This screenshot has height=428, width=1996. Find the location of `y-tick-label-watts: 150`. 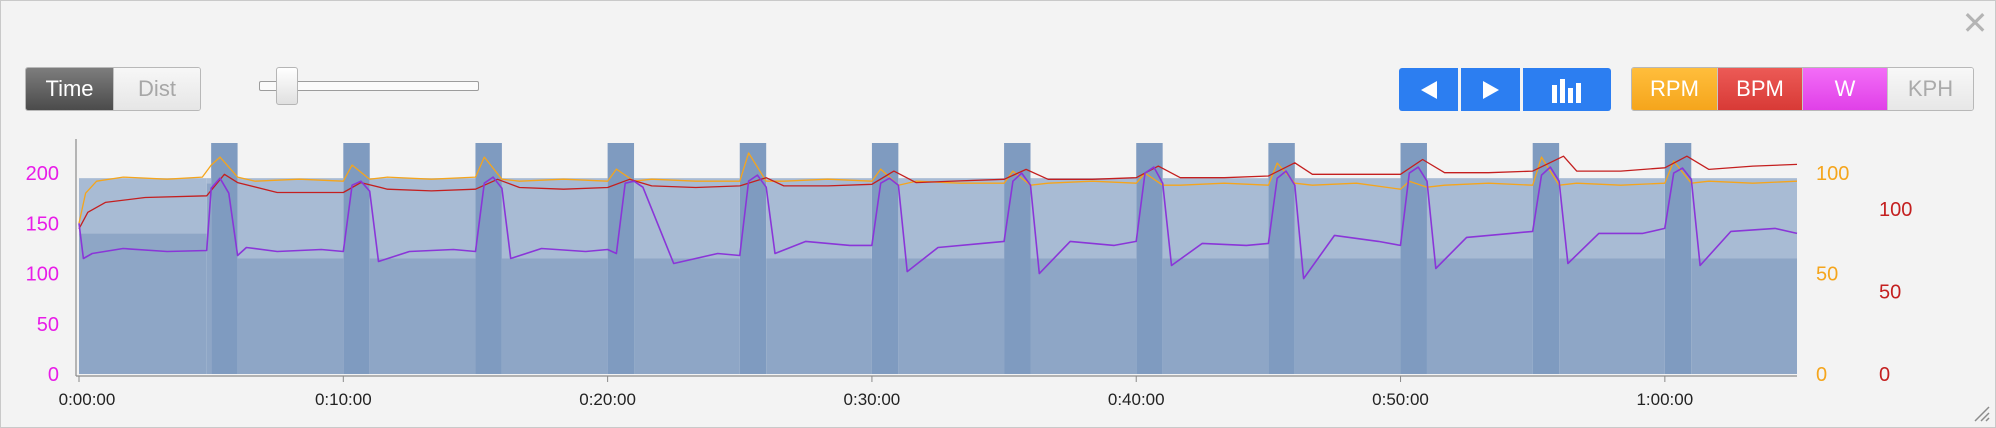

y-tick-label-watts: 150 is located at coordinates (42, 224).